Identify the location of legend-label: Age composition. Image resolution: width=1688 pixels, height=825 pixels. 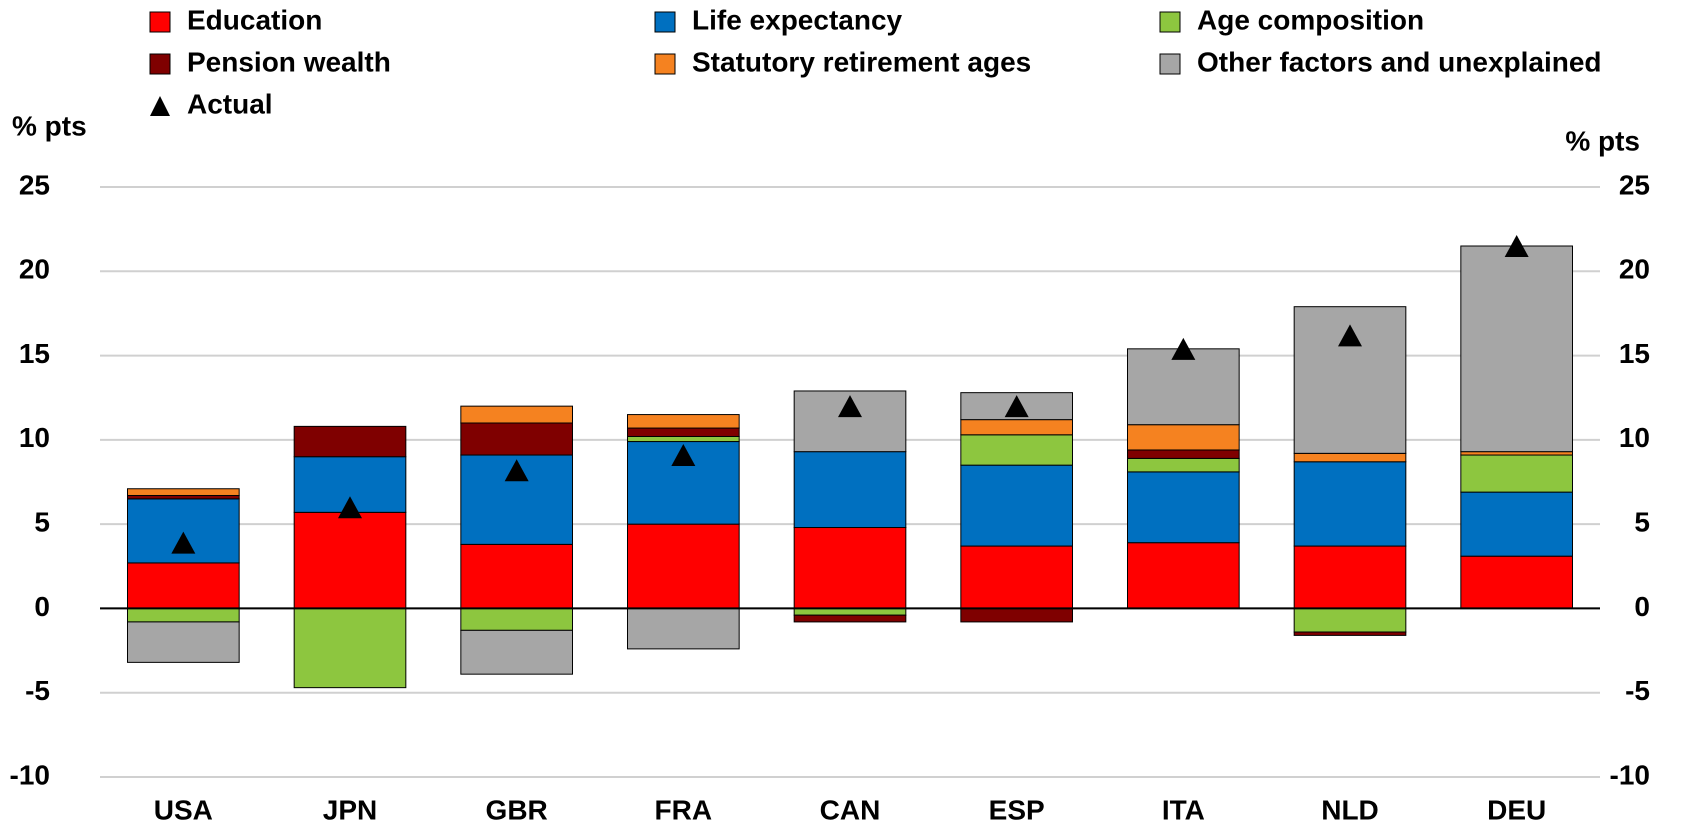
(1310, 19).